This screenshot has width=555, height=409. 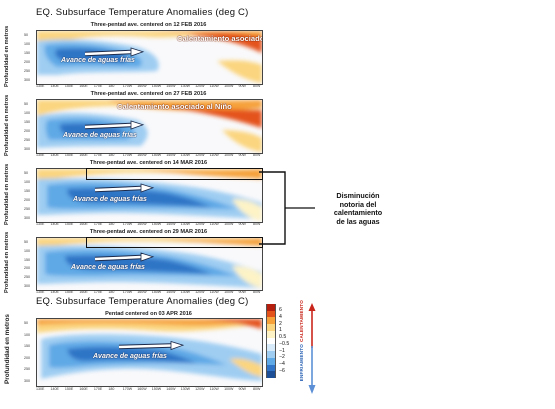 What do you see at coordinates (149, 195) in the screenshot?
I see `anomaly-field` at bounding box center [149, 195].